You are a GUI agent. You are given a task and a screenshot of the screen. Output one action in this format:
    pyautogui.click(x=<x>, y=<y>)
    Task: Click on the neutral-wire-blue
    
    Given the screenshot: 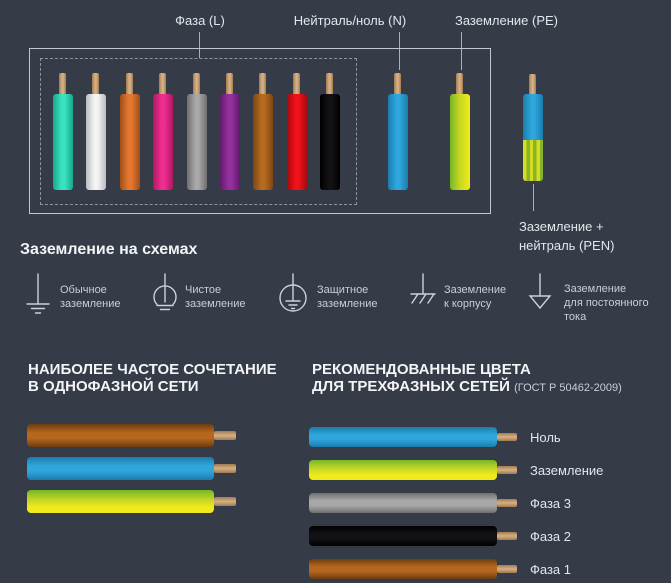 What is the action you would take?
    pyautogui.click(x=398, y=131)
    